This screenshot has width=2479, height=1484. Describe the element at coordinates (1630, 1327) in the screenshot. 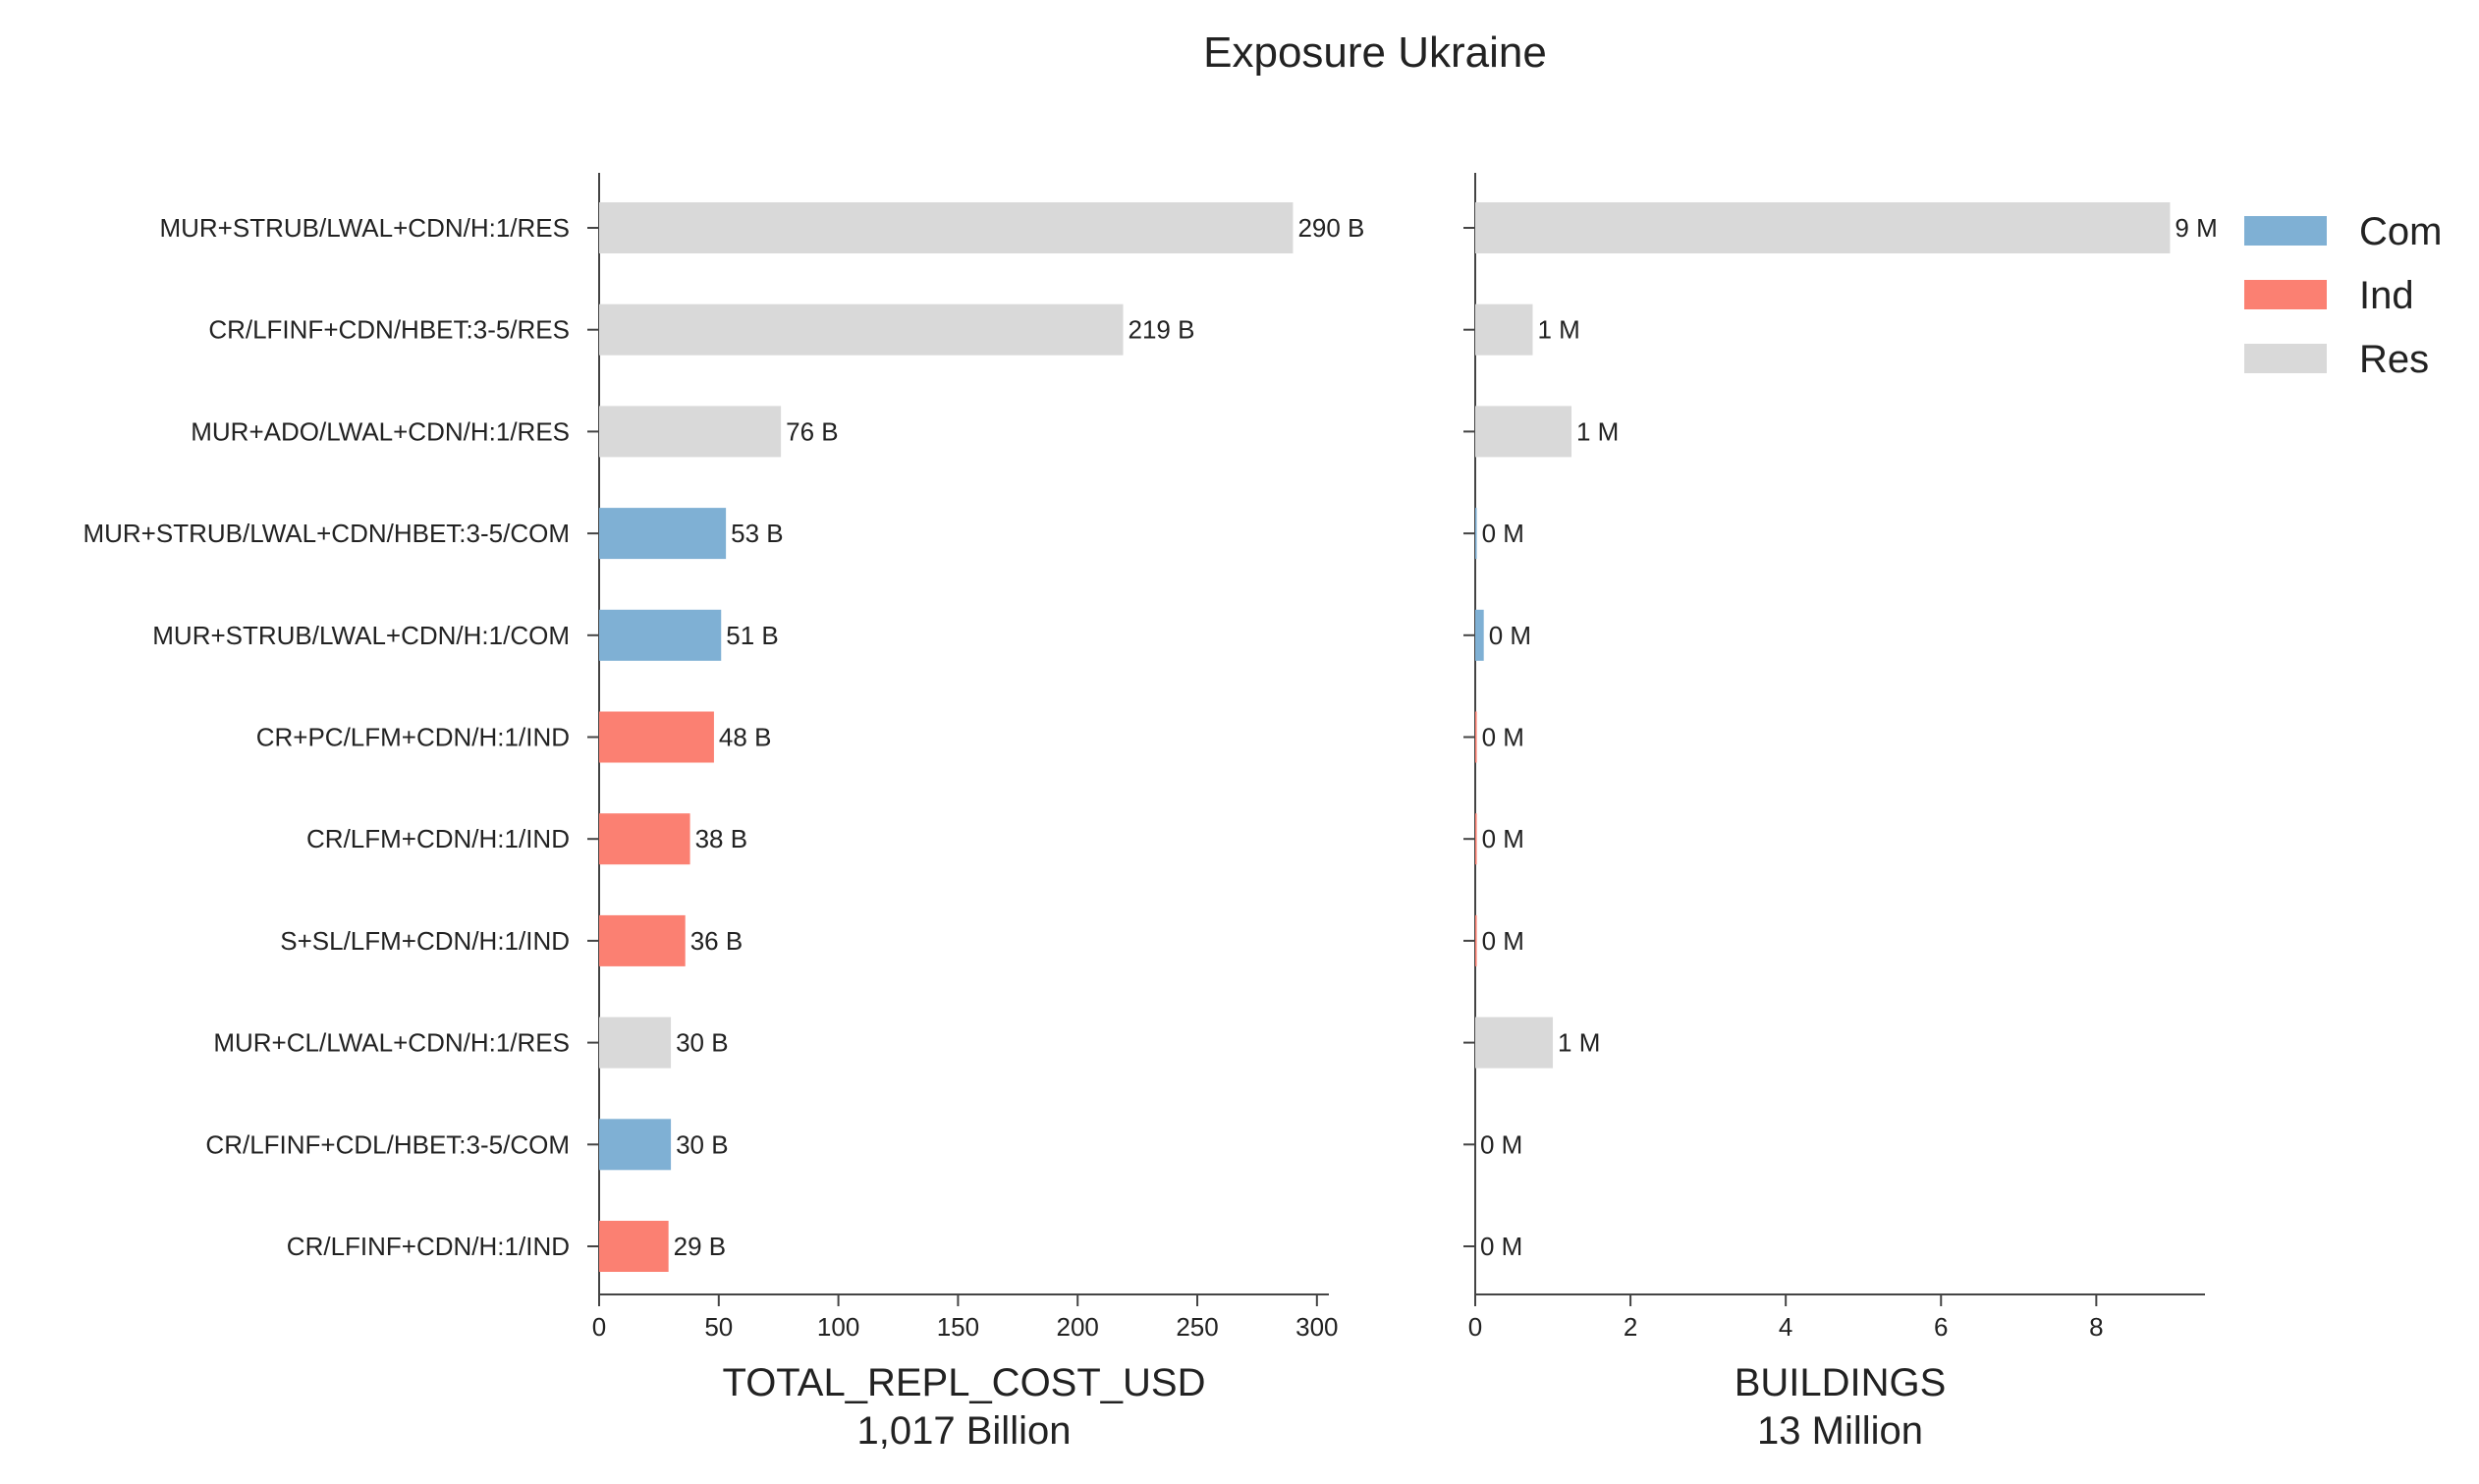

I see `x-tick-label: 2` at that location.